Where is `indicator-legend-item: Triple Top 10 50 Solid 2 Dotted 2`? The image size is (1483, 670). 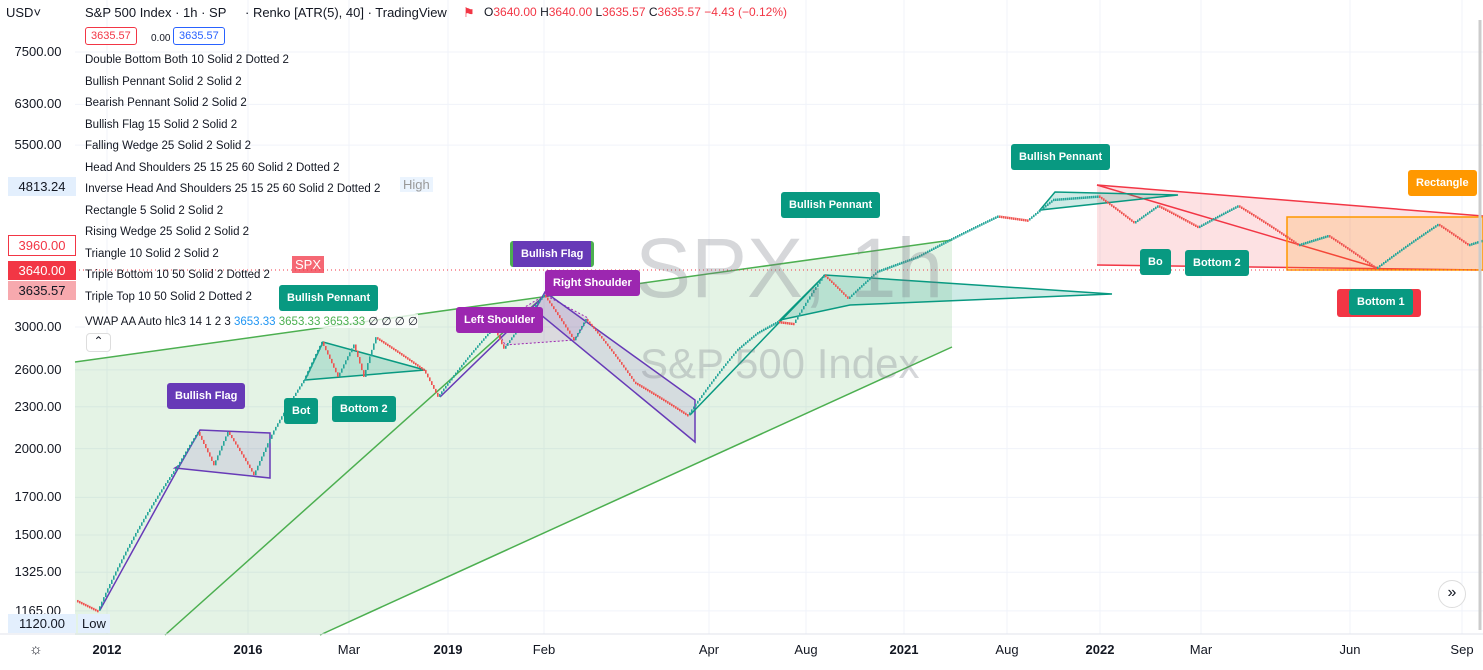
indicator-legend-item: Triple Top 10 50 Solid 2 Dotted 2 is located at coordinates (168, 296).